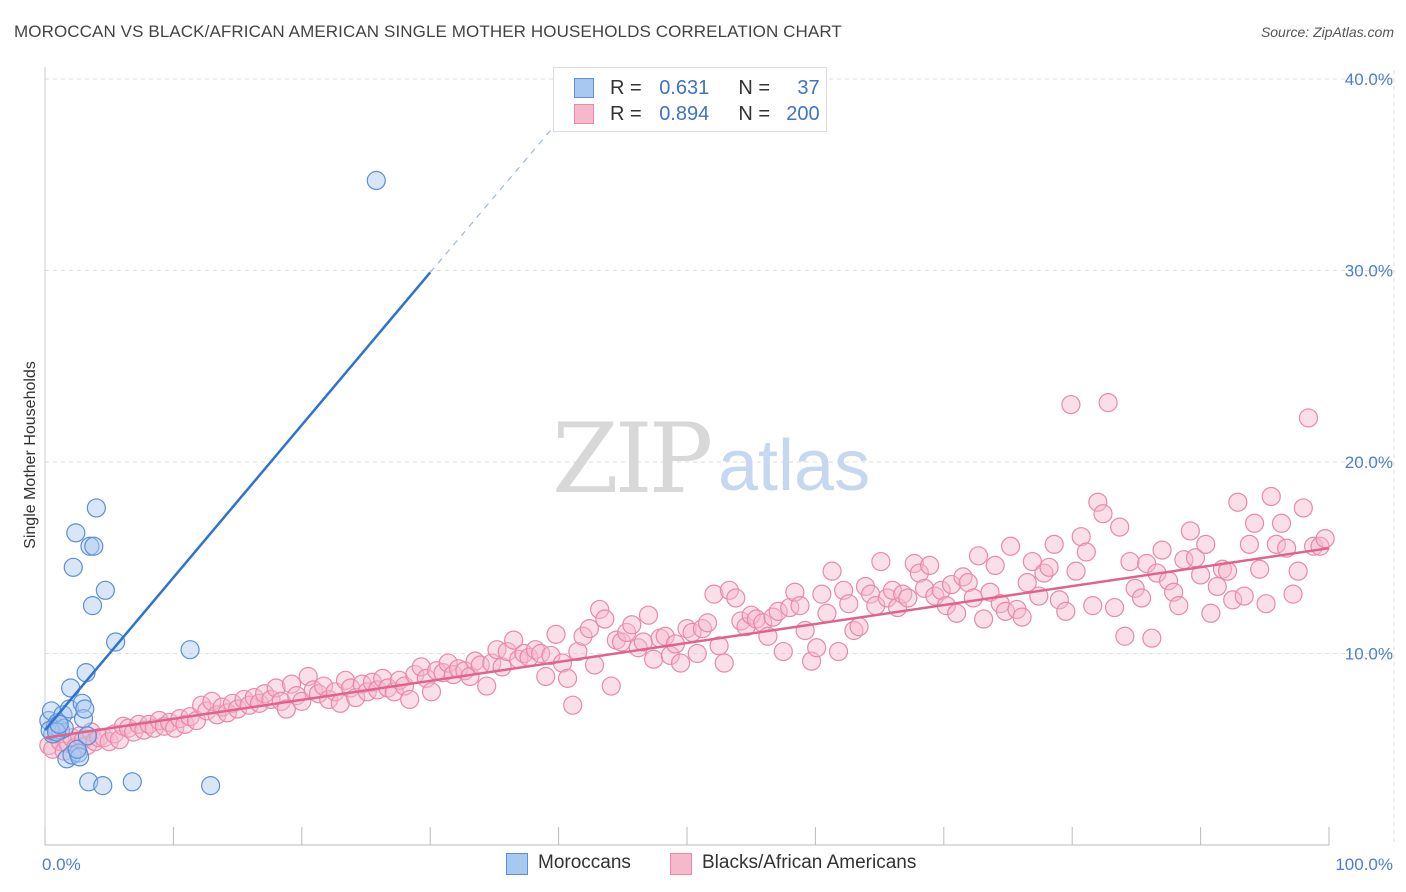 The height and width of the screenshot is (892, 1406). Describe the element at coordinates (584, 114) in the screenshot. I see `legend-swatch-pink` at that location.